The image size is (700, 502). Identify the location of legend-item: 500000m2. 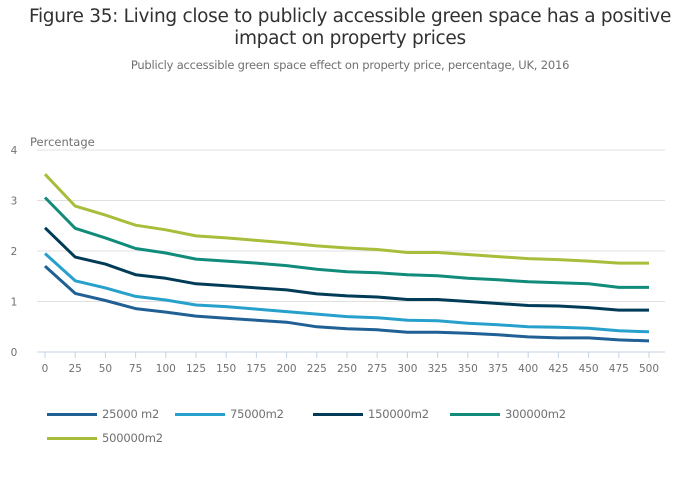
(105, 438).